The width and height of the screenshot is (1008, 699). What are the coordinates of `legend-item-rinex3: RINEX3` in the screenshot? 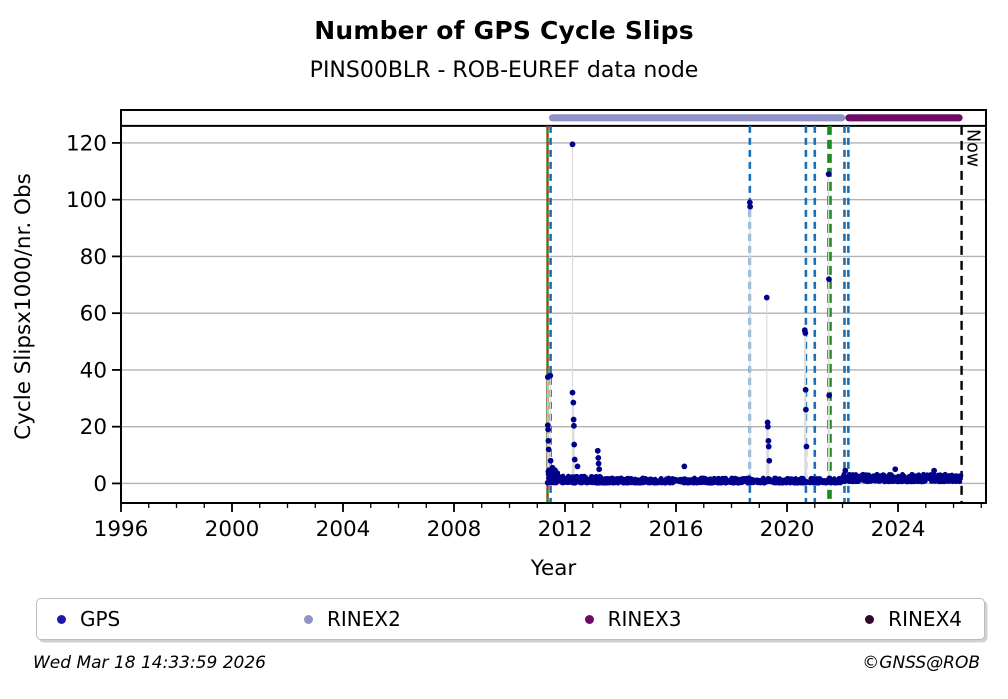 It's located at (633, 619).